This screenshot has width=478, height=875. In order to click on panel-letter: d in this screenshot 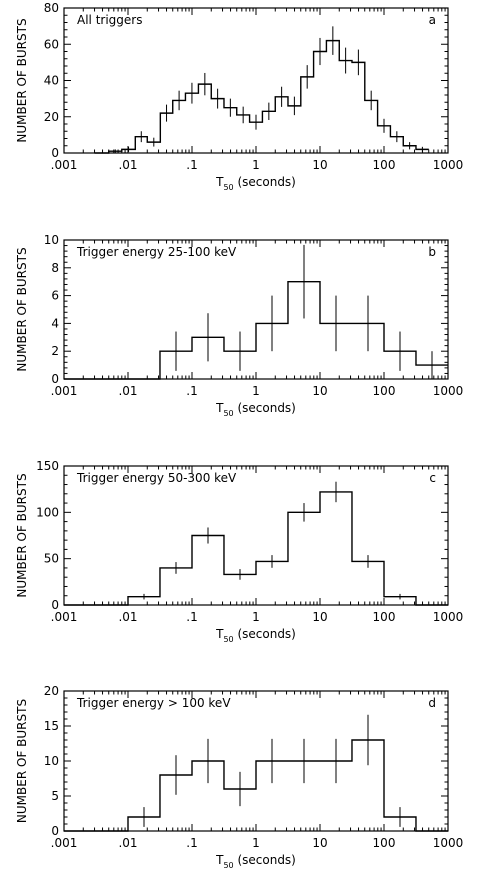, I will do `click(432, 703)`.